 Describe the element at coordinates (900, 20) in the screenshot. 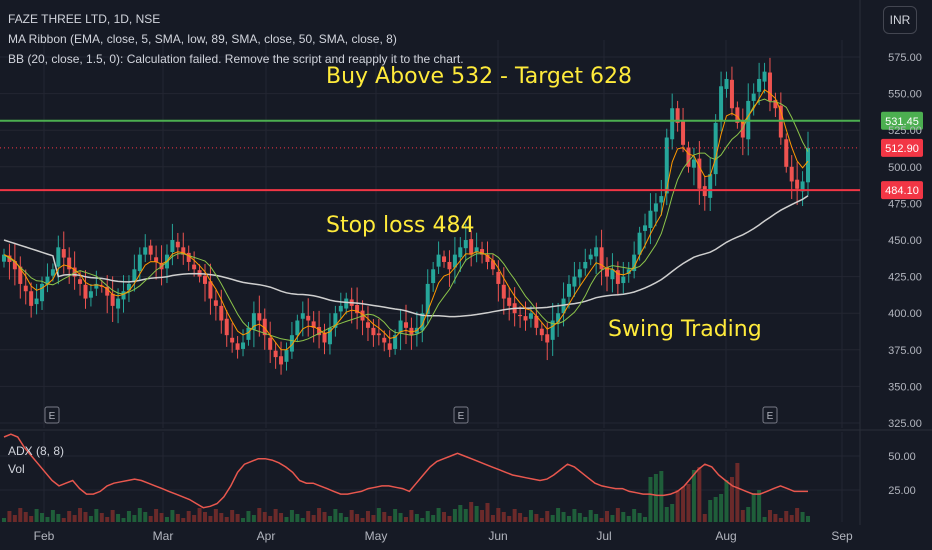

I see `currency-button: INR` at that location.